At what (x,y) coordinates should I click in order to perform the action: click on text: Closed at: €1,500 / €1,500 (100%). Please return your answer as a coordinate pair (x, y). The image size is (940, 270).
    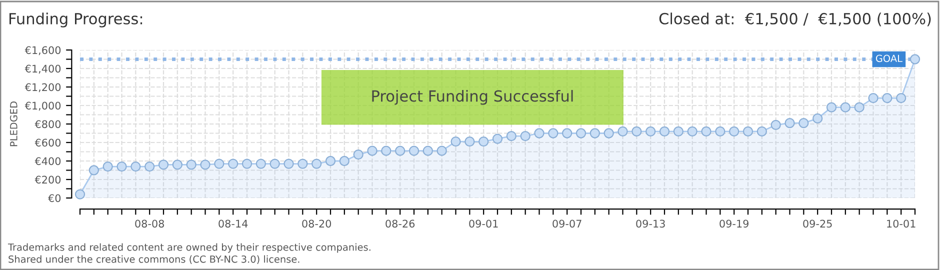
    Looking at the image, I should click on (795, 19).